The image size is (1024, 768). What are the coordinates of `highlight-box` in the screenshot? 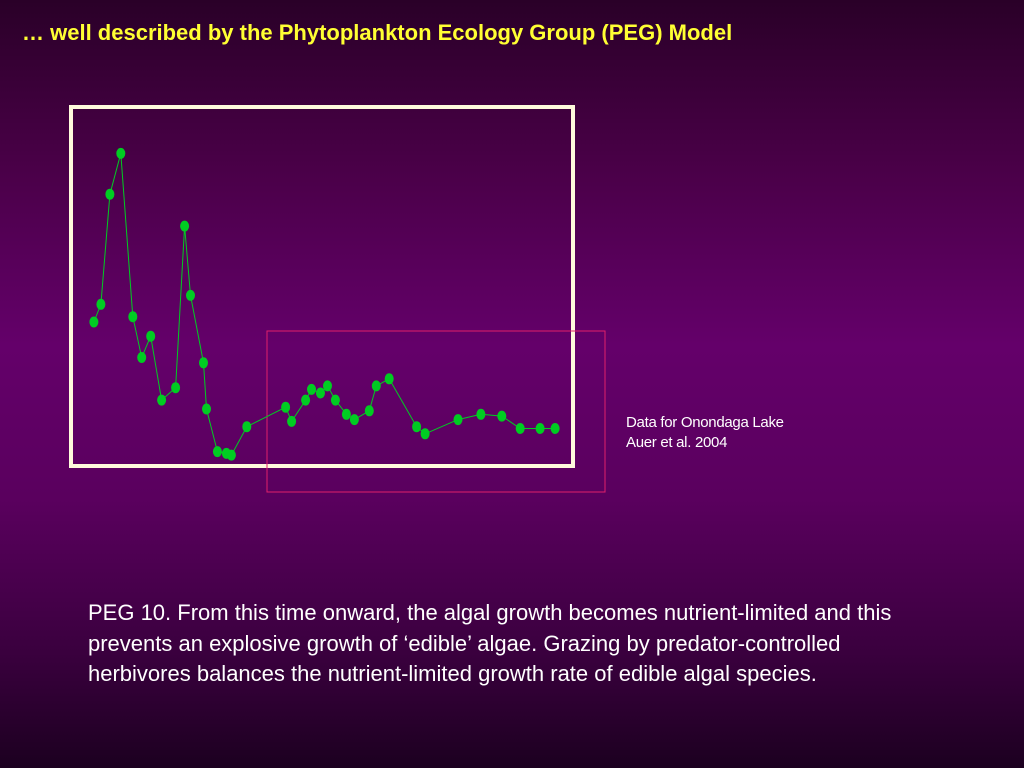 It's located at (436, 411).